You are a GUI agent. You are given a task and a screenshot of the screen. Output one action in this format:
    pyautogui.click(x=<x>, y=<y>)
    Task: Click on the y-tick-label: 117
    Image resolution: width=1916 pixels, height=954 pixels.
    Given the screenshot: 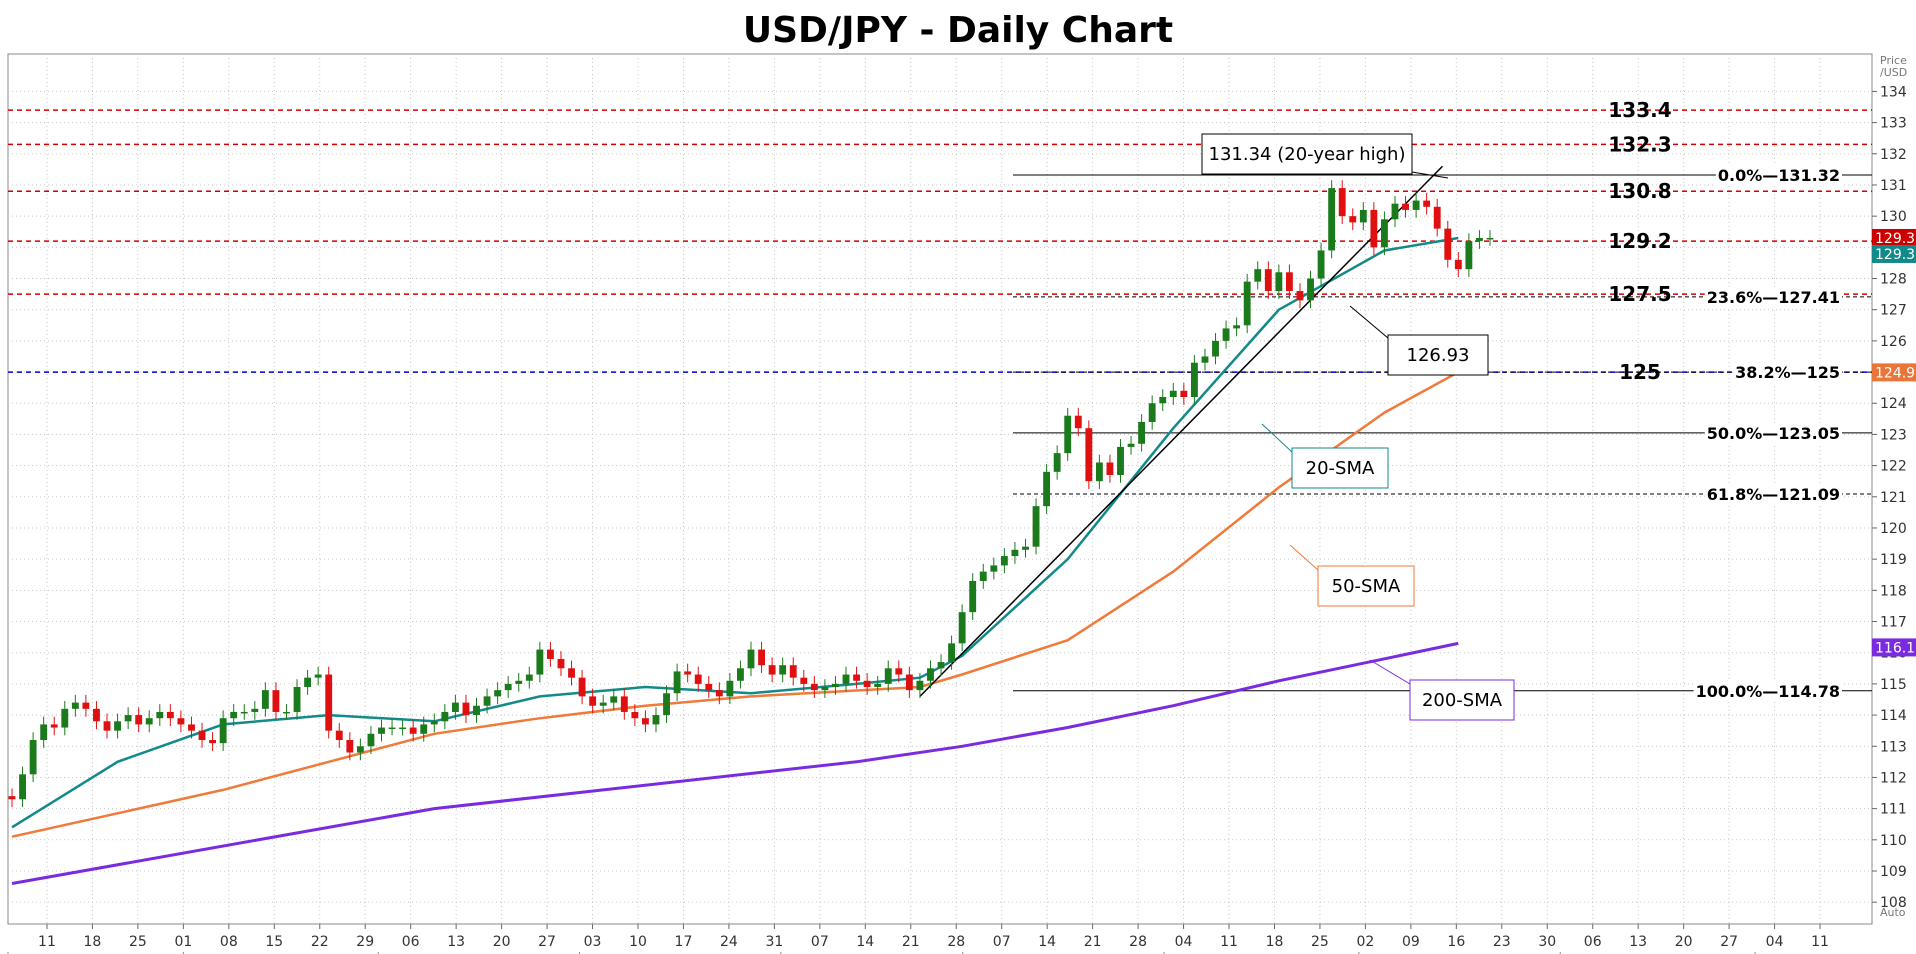 What is the action you would take?
    pyautogui.click(x=1893, y=623)
    